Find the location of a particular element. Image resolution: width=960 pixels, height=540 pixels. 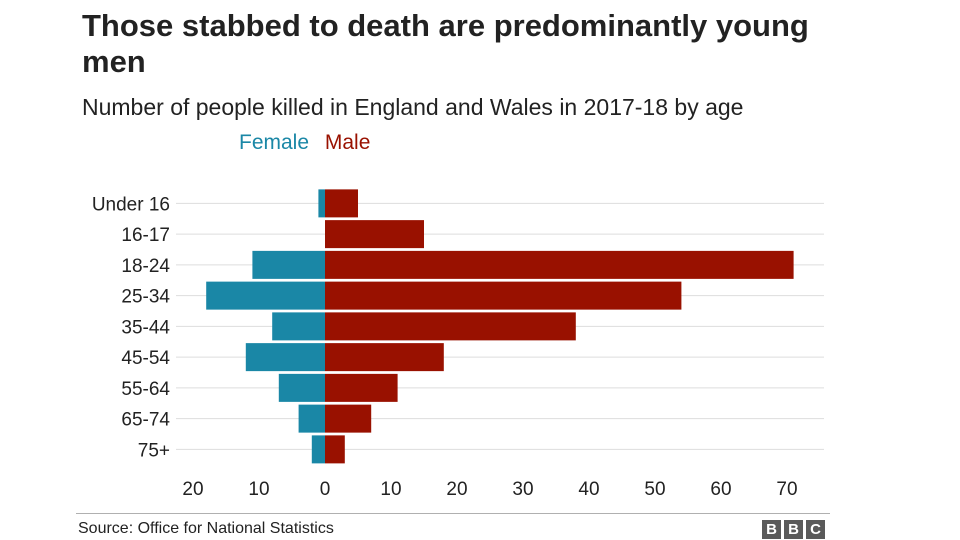

y-tick-label: 65-74 is located at coordinates (145, 420).